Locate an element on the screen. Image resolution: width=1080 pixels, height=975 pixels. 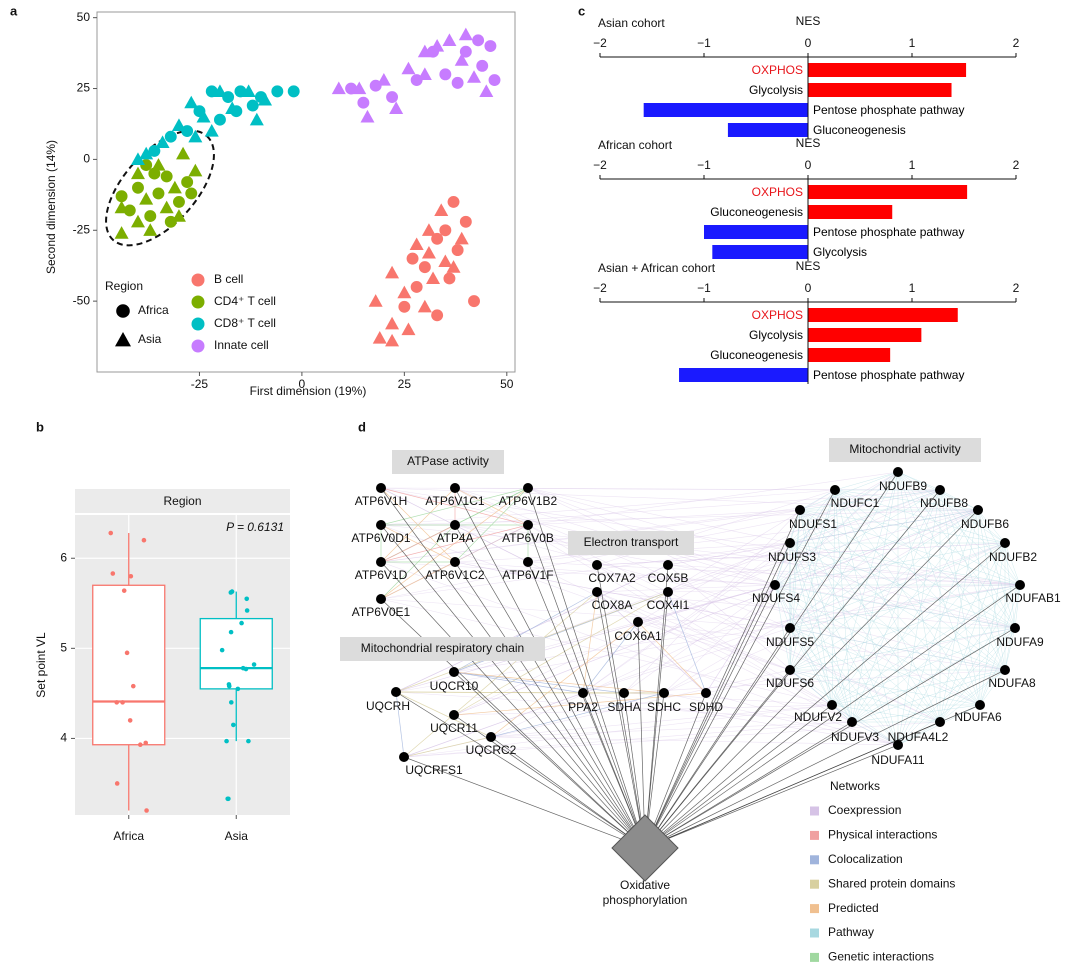
axis-title: NES is located at coordinates (808, 266).